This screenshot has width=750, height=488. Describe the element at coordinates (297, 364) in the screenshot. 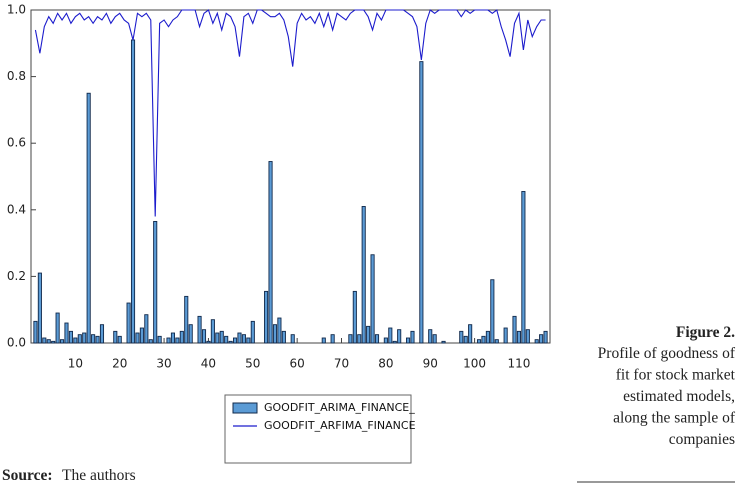

I see `x-tick-label: 60` at that location.